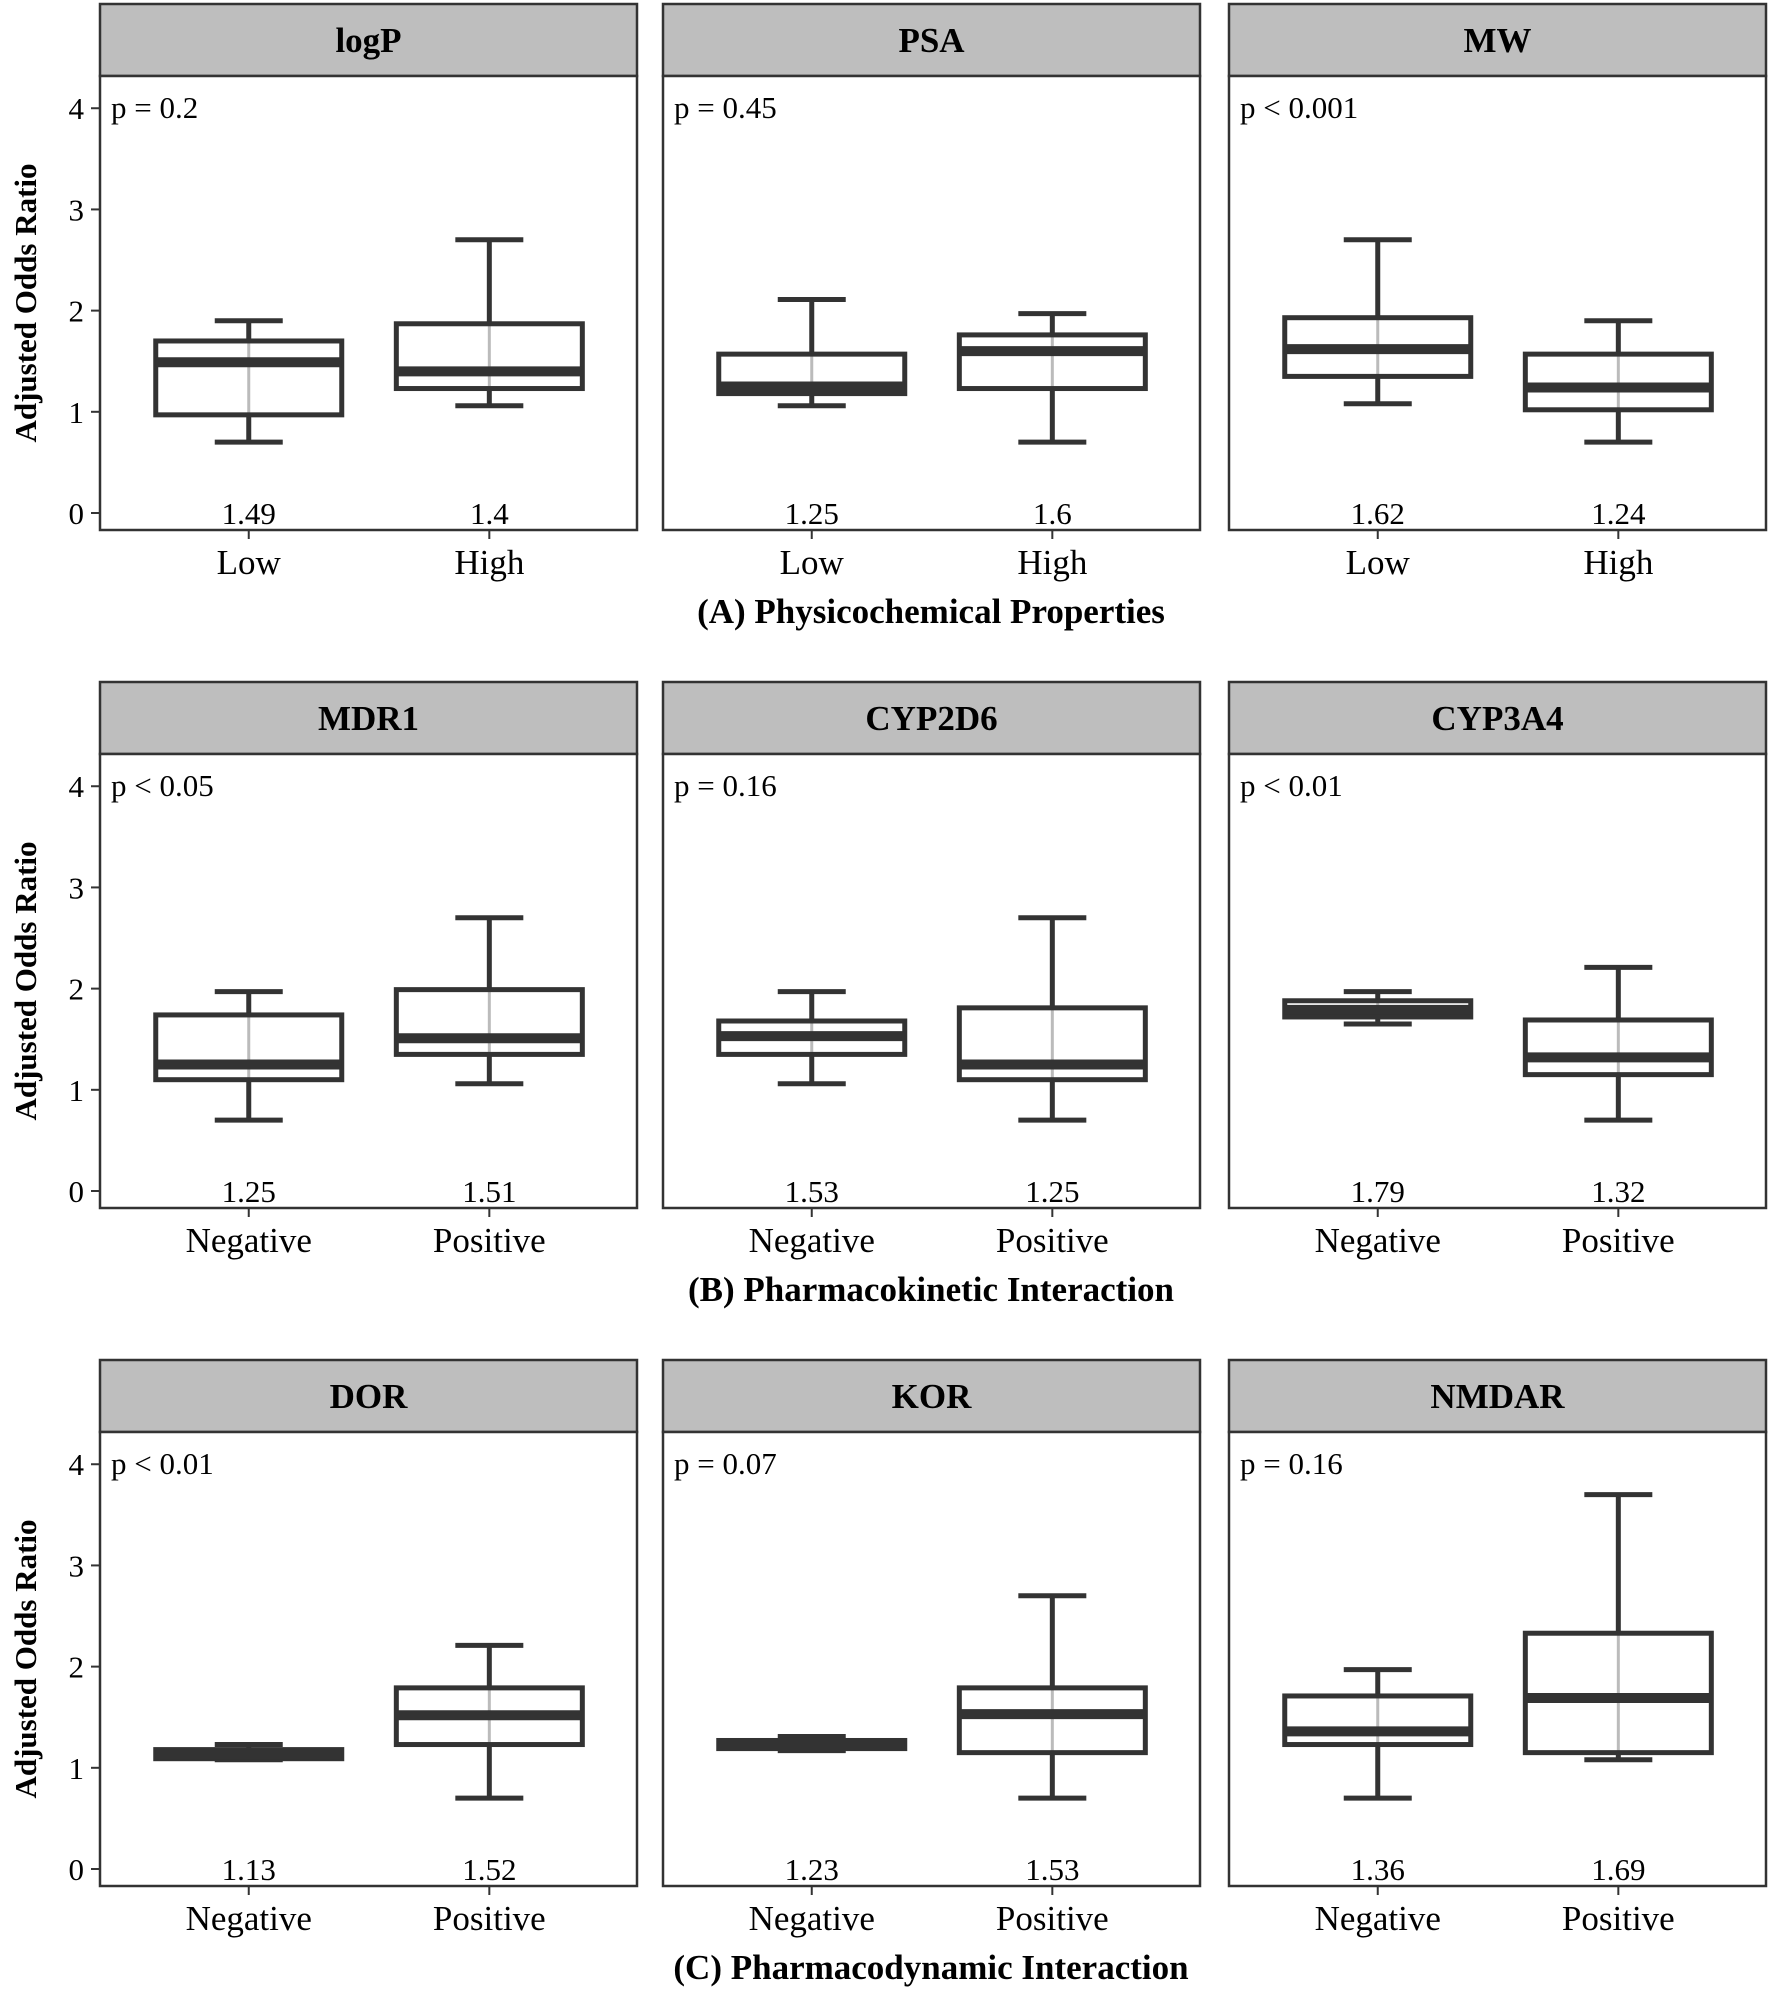 This screenshot has height=1999, width=1773. Describe the element at coordinates (1618, 1112) in the screenshot. I see `box-positive: 1.32 Positive` at that location.